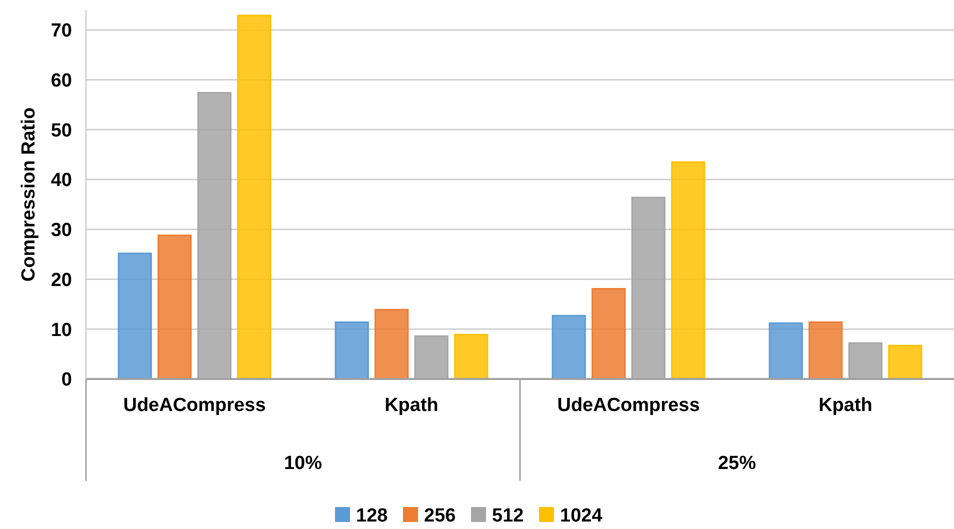 Image resolution: width=954 pixels, height=529 pixels. Describe the element at coordinates (61, 330) in the screenshot. I see `y-tick-label: 10` at that location.